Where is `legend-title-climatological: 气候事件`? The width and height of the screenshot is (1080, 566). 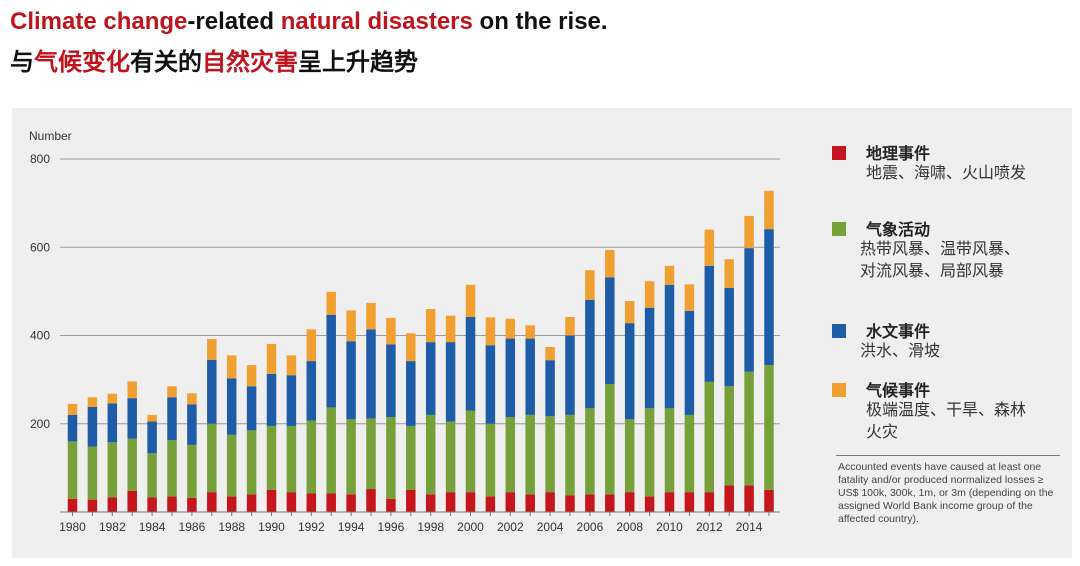 legend-title-climatological: 气候事件 is located at coordinates (898, 390).